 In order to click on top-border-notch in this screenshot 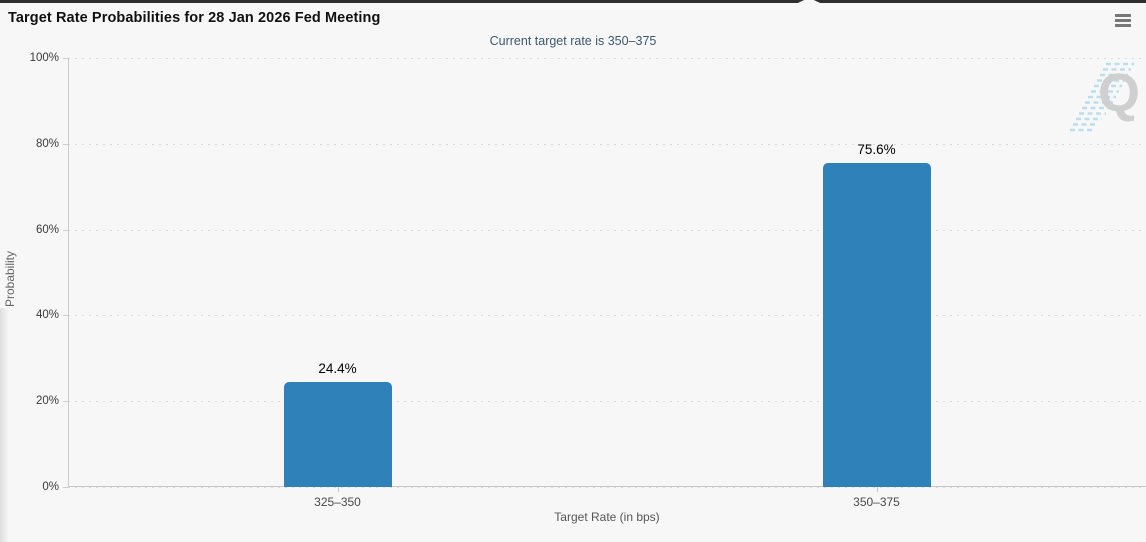, I will do `click(809, 1)`.